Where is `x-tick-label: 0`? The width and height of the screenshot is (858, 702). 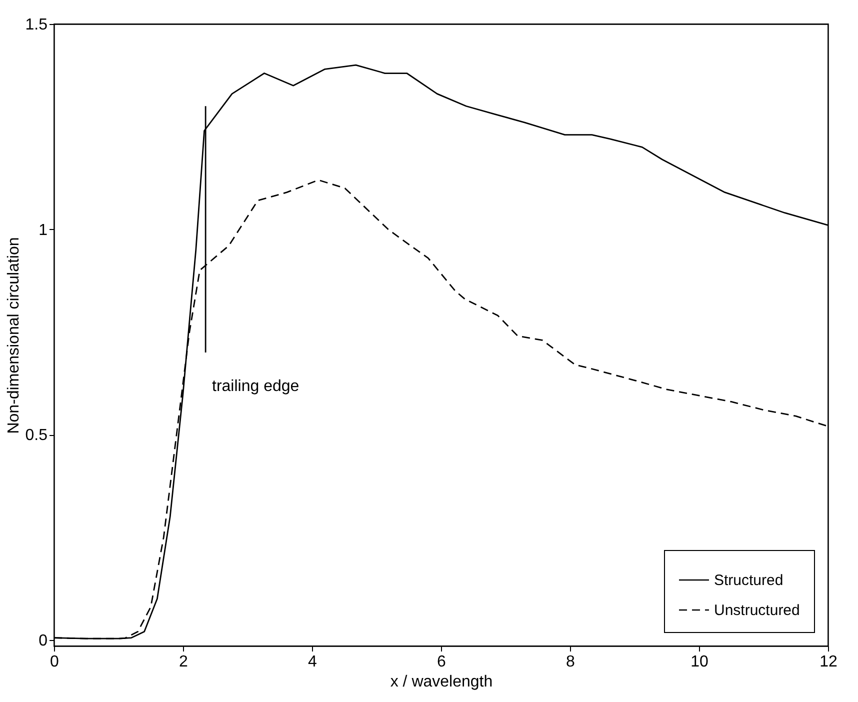 x-tick-label: 0 is located at coordinates (55, 662).